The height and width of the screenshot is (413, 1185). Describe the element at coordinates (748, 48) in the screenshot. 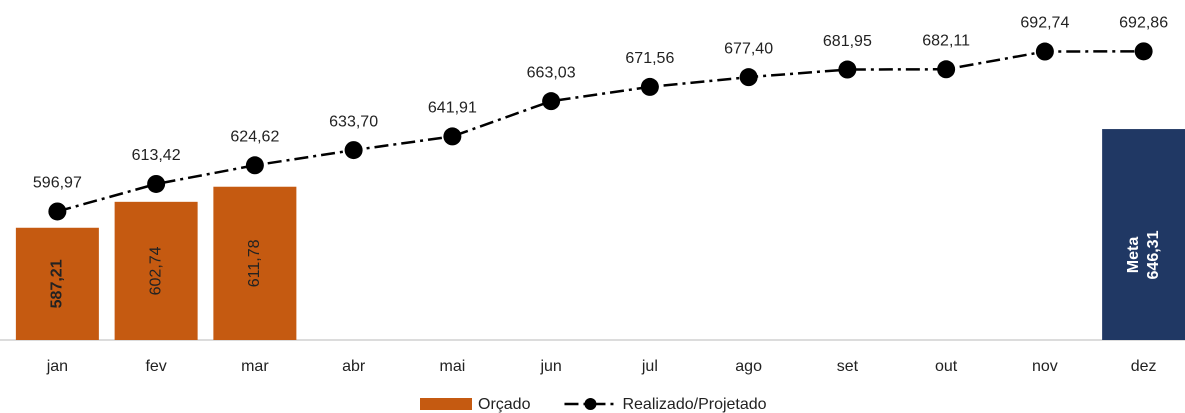

I see `line-value-label: 677,40` at that location.